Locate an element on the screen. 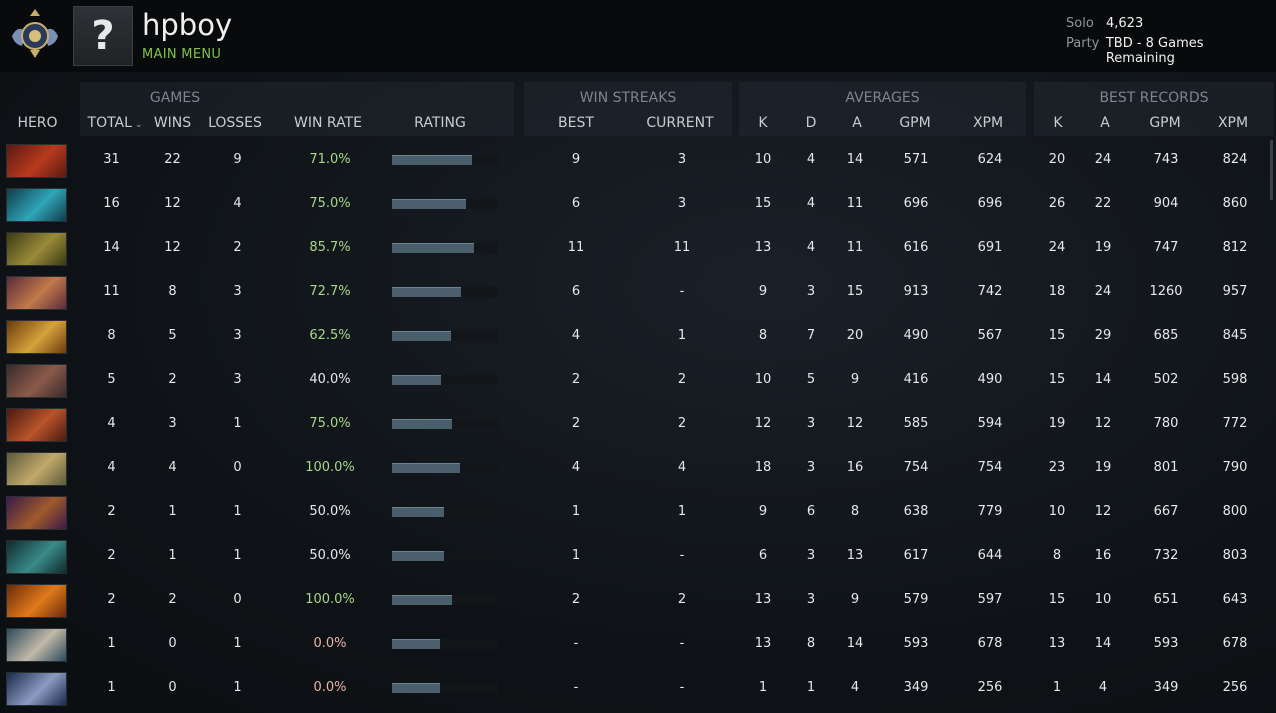  column-header-avg-deaths: D is located at coordinates (811, 123).